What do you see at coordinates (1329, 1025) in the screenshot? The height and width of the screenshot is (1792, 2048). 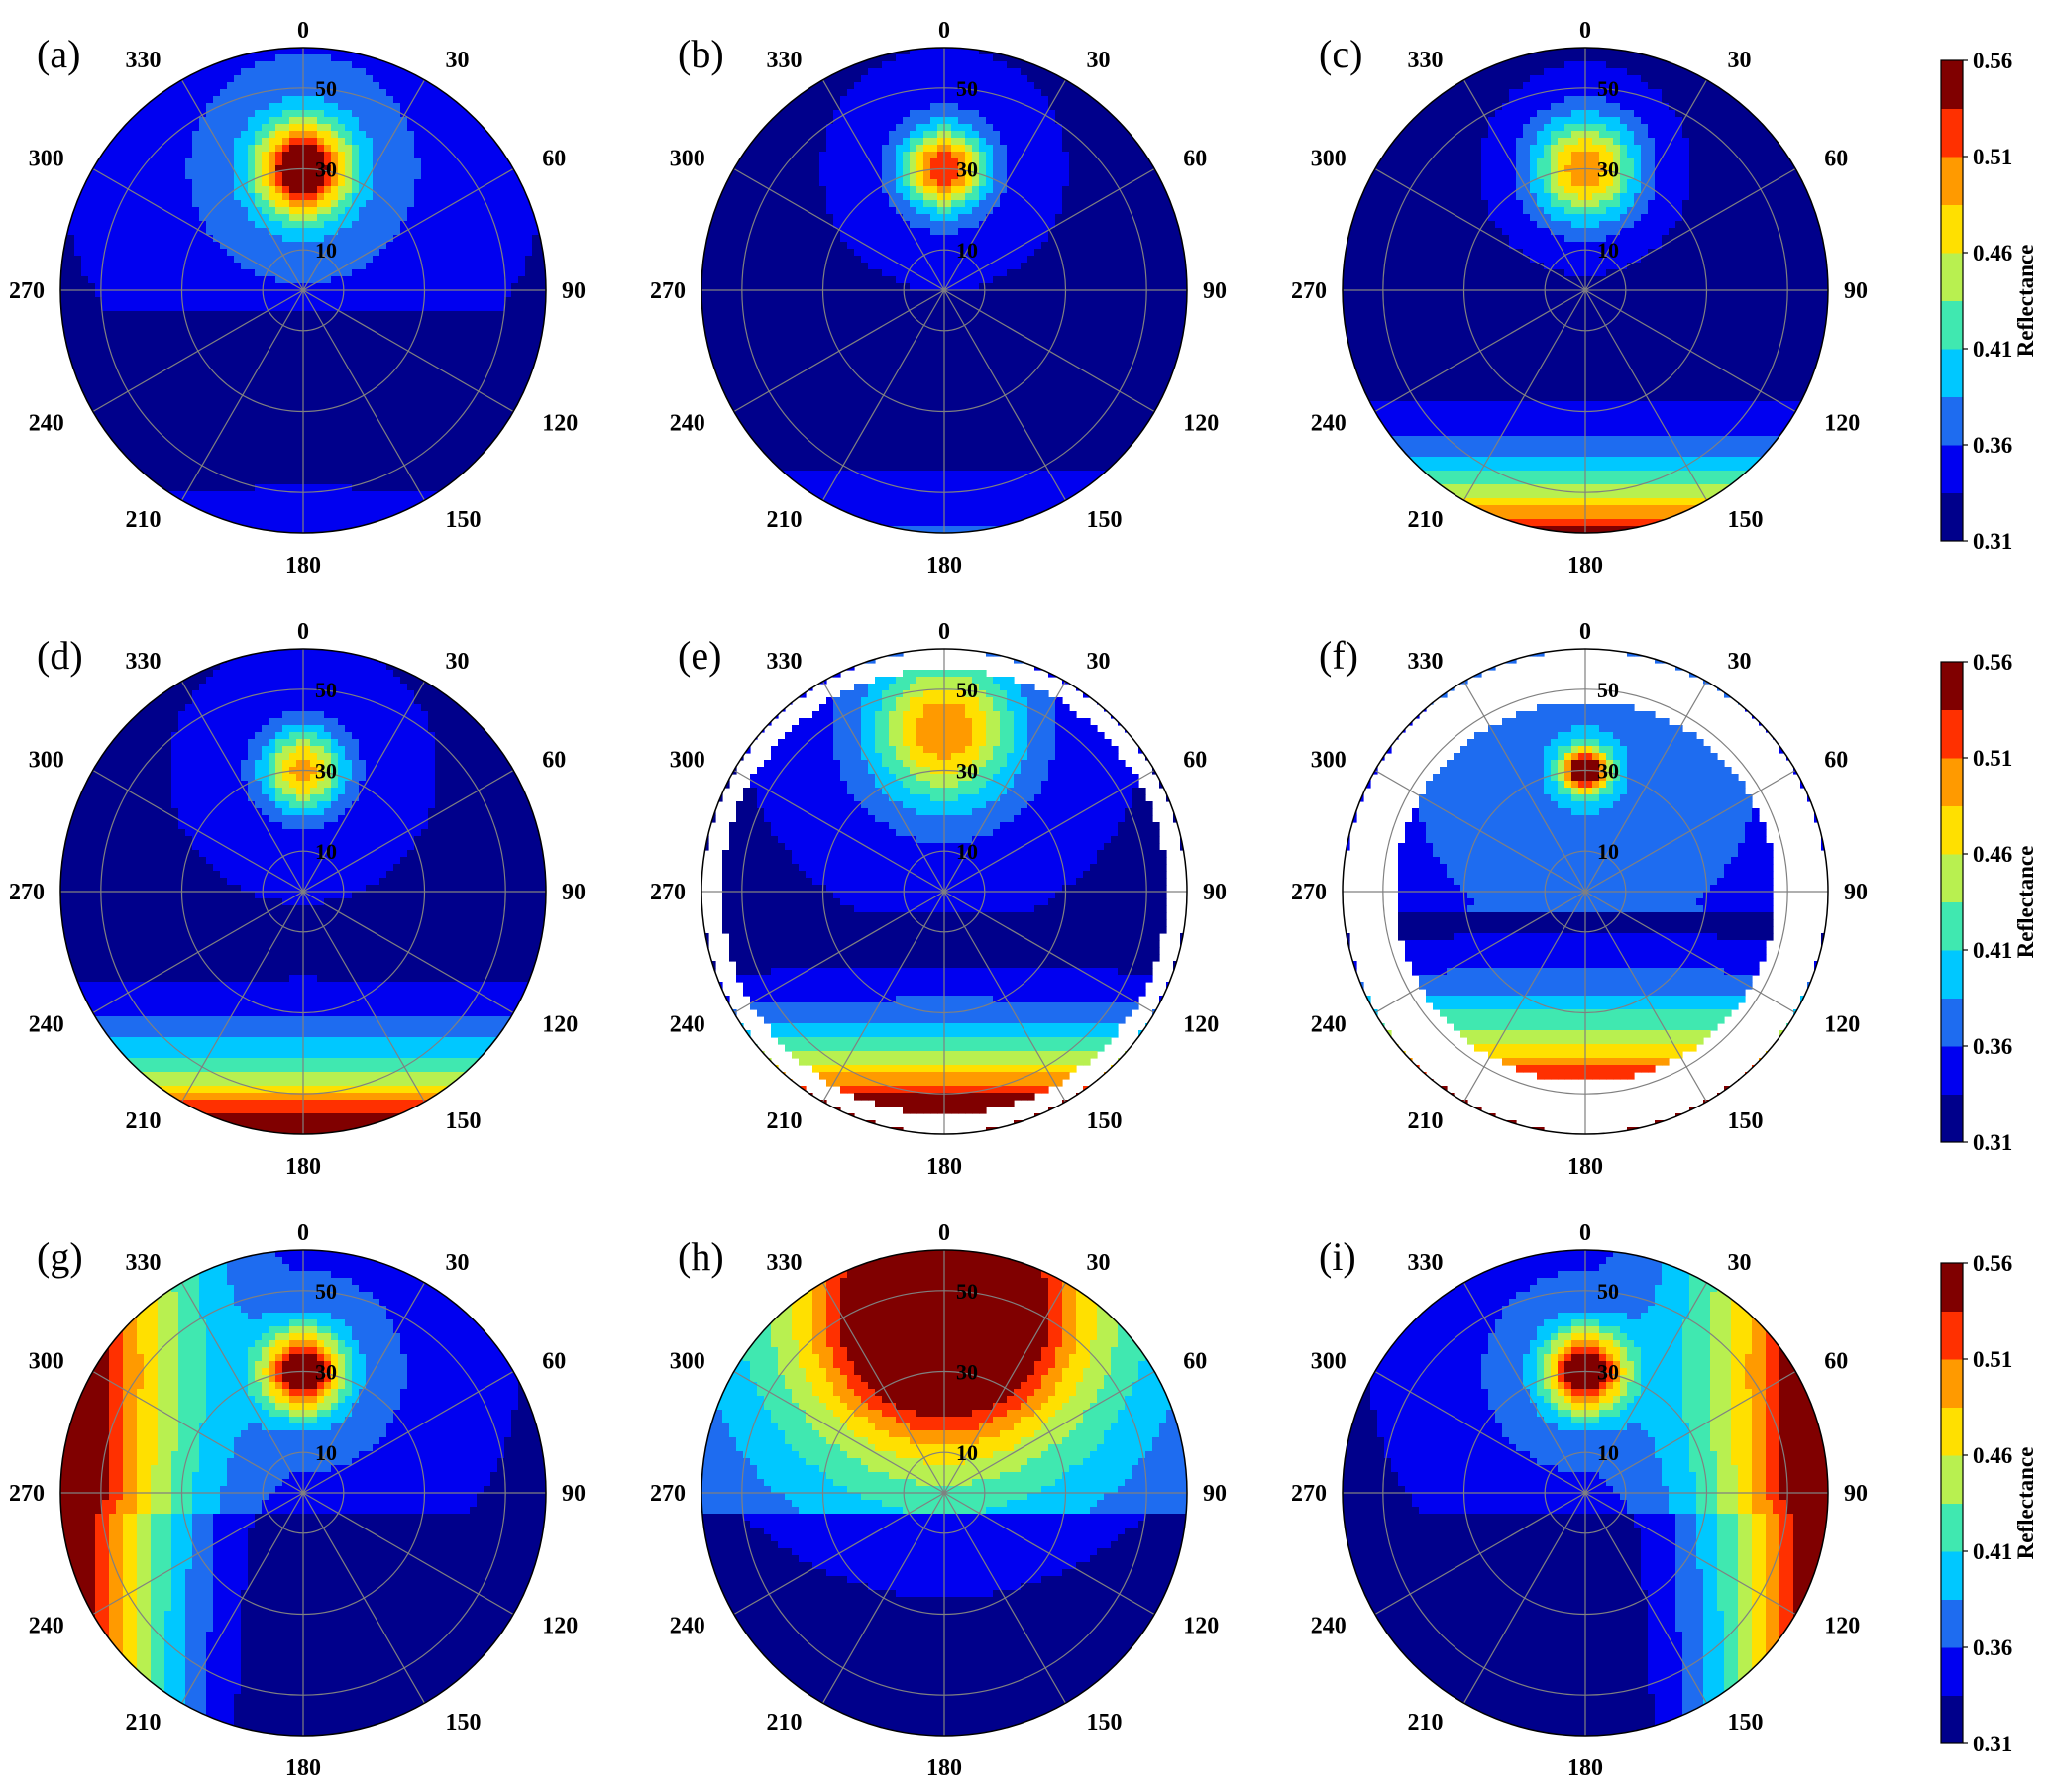 I see `azimuth-label: 240` at bounding box center [1329, 1025].